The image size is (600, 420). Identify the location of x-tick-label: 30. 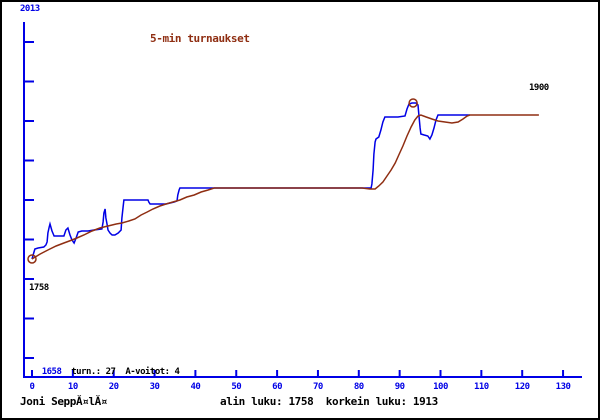
(154, 387).